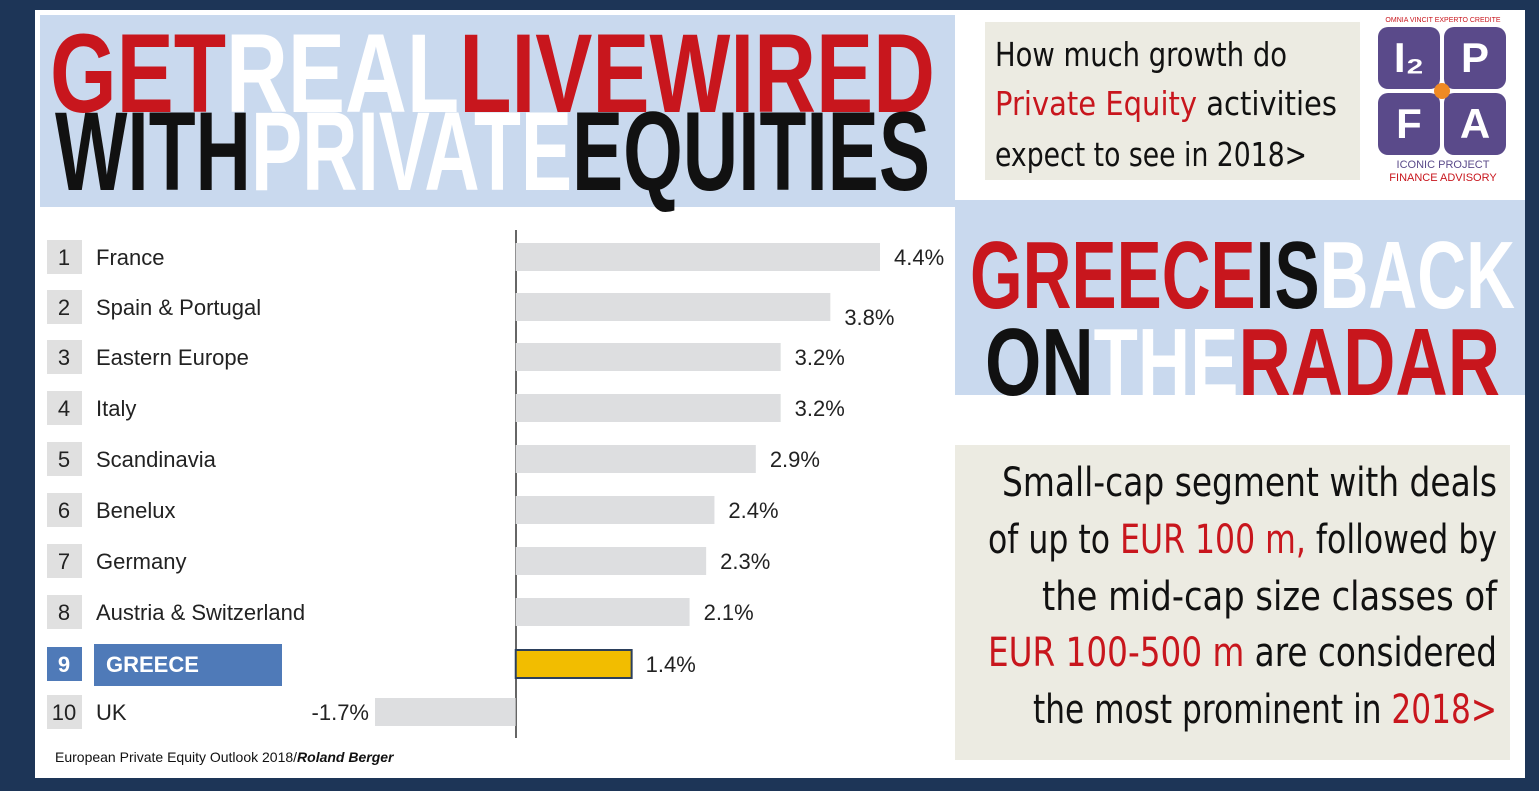 This screenshot has width=1539, height=791. Describe the element at coordinates (152, 664) in the screenshot. I see `category-label: GREECE` at that location.